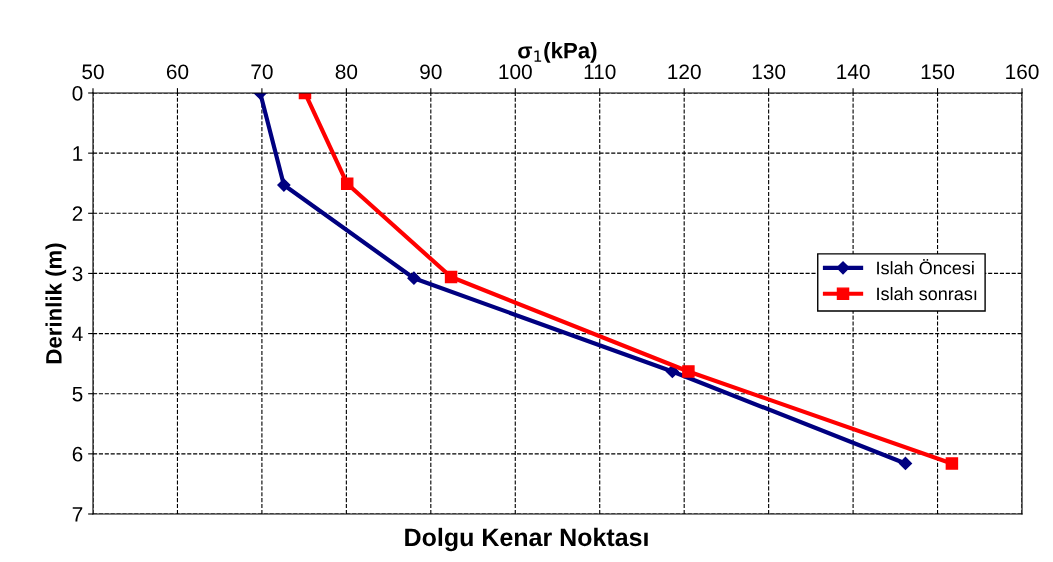  What do you see at coordinates (77, 394) in the screenshot?
I see `y-tick-label: 5` at bounding box center [77, 394].